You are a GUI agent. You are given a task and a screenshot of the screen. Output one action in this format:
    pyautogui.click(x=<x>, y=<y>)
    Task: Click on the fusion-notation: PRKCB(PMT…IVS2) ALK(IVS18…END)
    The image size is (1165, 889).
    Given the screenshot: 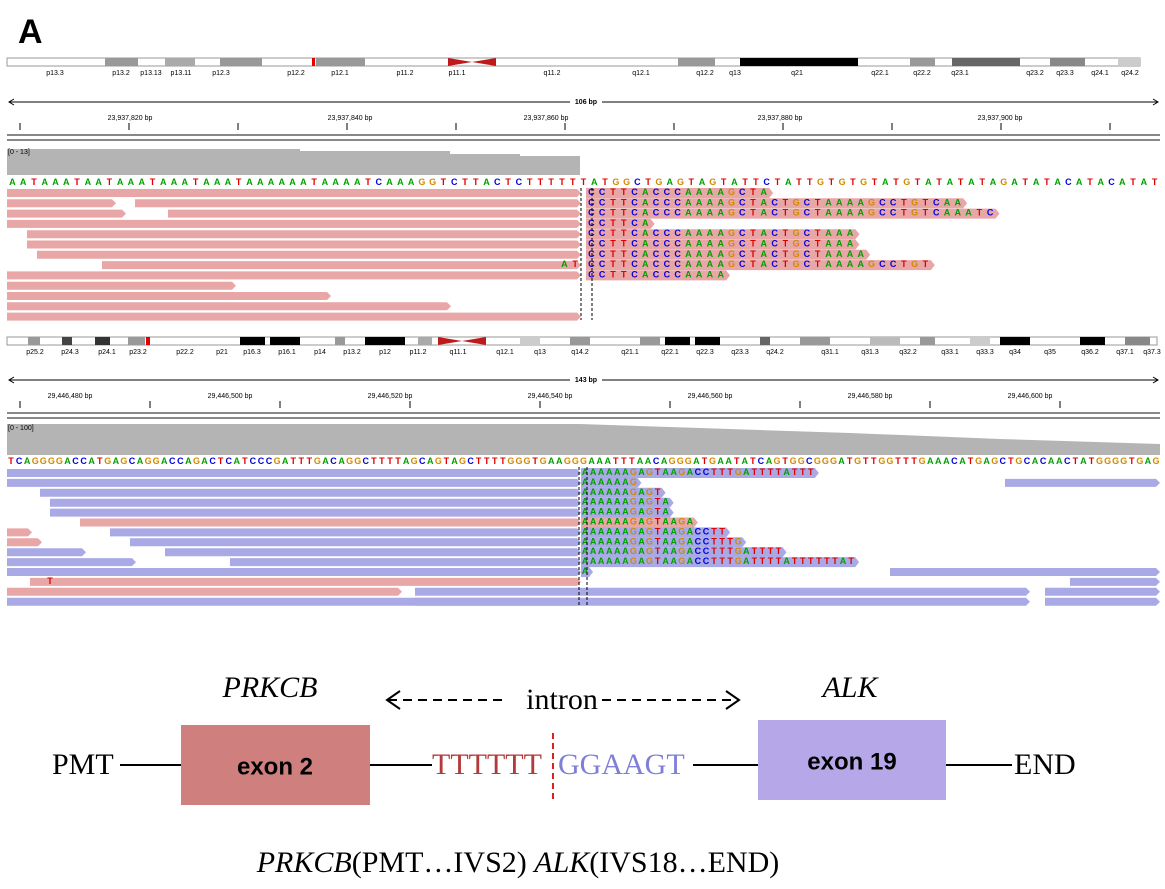 What is the action you would take?
    pyautogui.click(x=518, y=862)
    